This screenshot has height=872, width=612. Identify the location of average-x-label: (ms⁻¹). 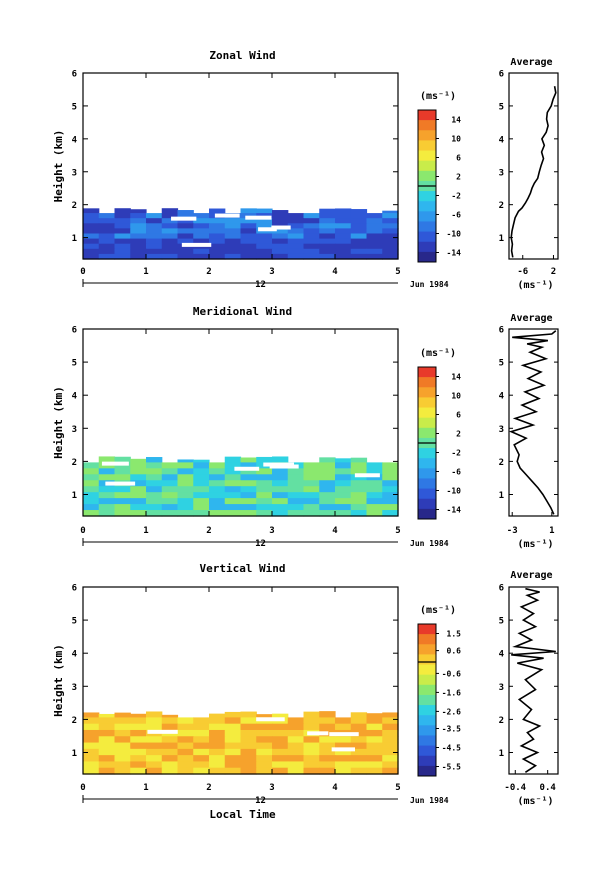
(535, 544).